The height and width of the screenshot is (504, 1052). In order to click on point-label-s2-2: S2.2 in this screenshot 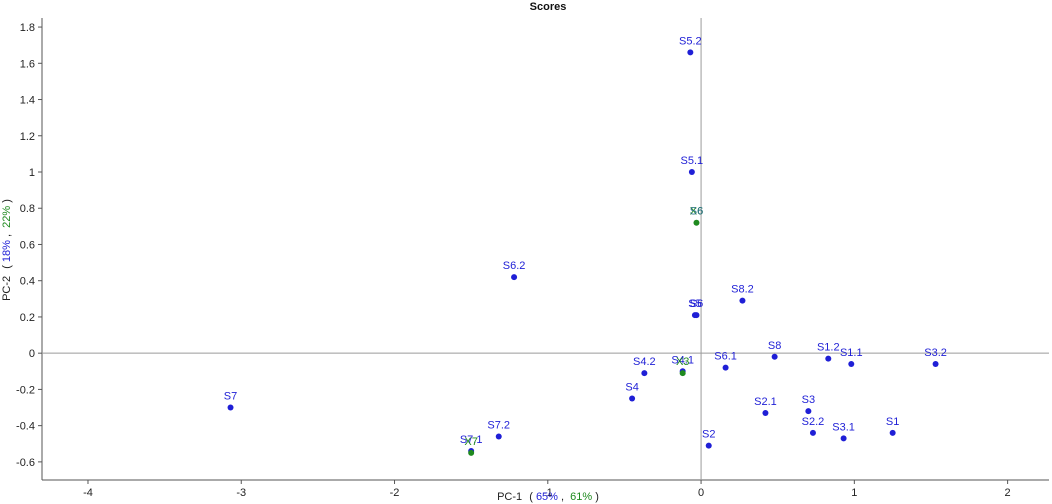, I will do `click(813, 422)`.